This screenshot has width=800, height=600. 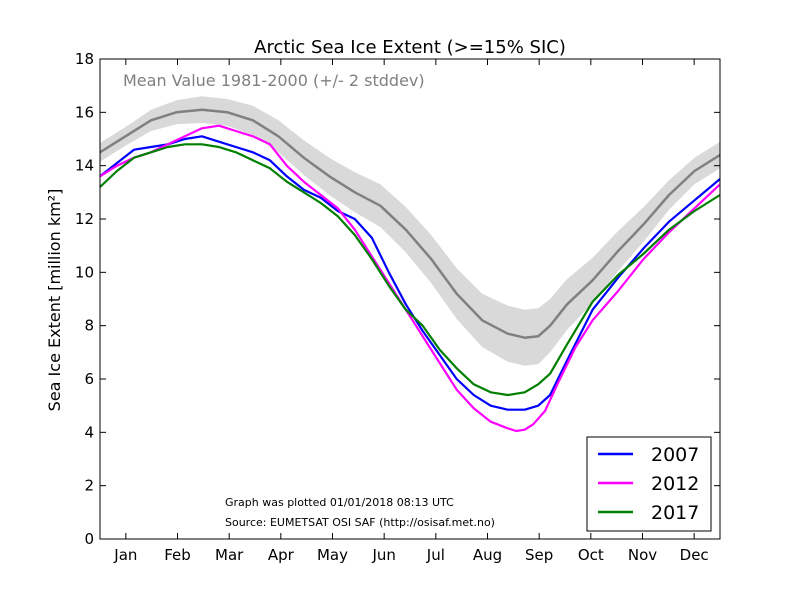 What do you see at coordinates (54, 300) in the screenshot?
I see `y-axis-label: Sea Ice Extent [million km²]` at bounding box center [54, 300].